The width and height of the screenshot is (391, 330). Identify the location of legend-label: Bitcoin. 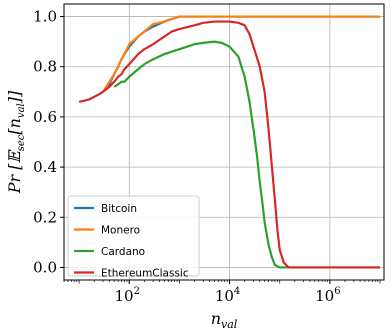
(119, 209).